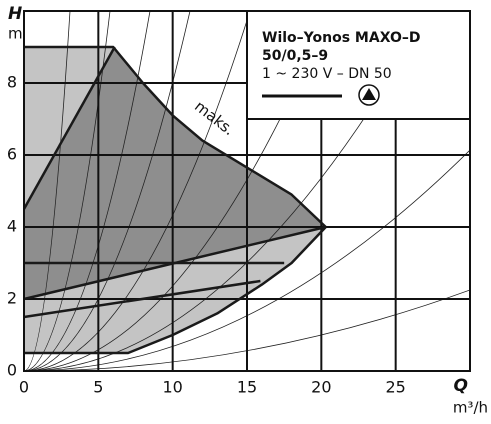 The width and height of the screenshot is (491, 424). What do you see at coordinates (321, 387) in the screenshot?
I see `x-tick-label: 20` at bounding box center [321, 387].